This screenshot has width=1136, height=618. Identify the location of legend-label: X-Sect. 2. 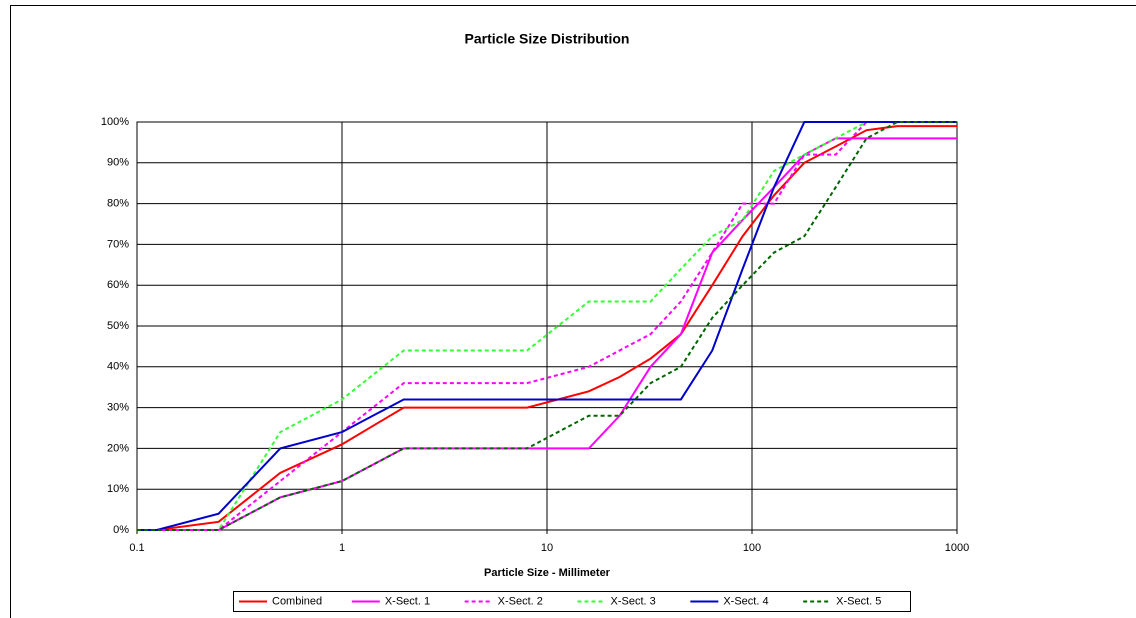
(520, 601).